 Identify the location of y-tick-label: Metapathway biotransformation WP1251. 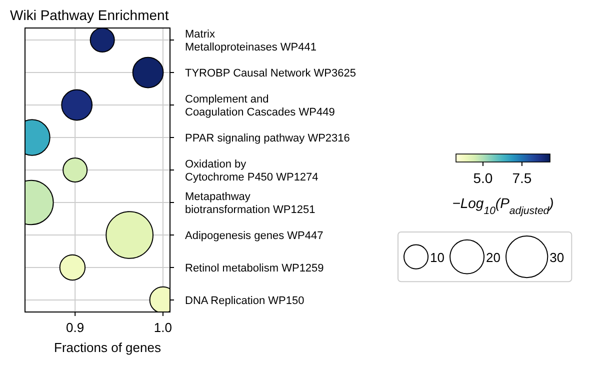
(250, 203).